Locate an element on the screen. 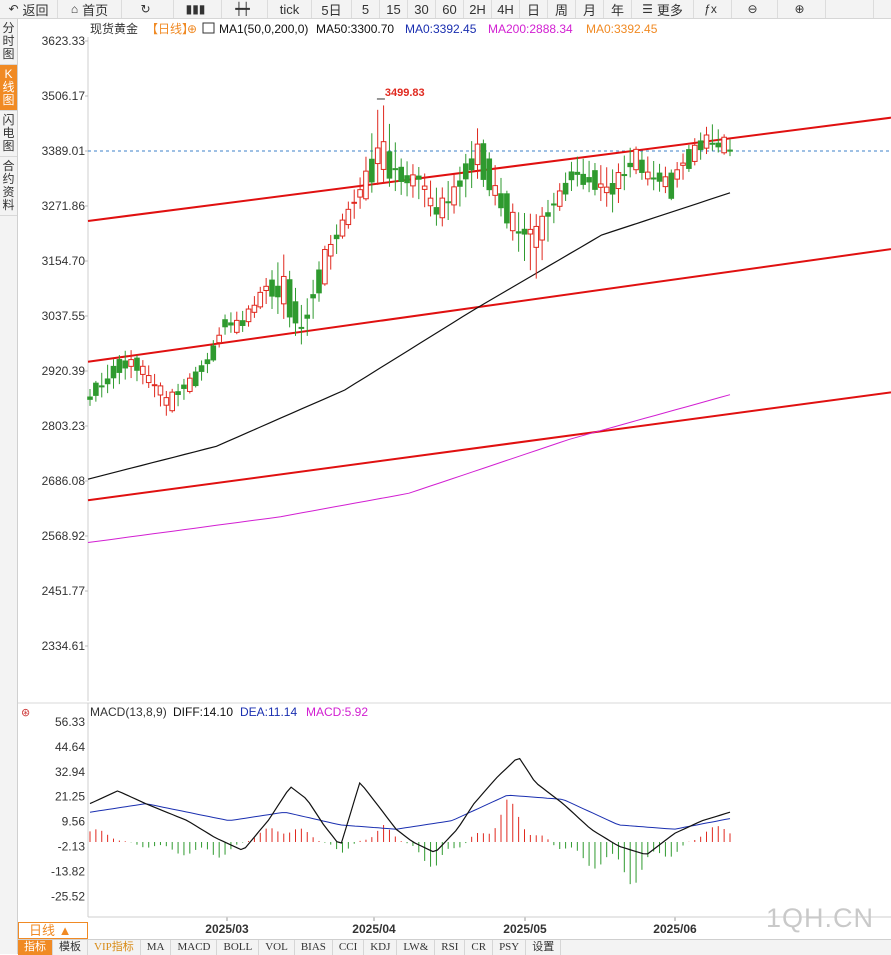  price-tick-label: 2451.77 is located at coordinates (64, 591).